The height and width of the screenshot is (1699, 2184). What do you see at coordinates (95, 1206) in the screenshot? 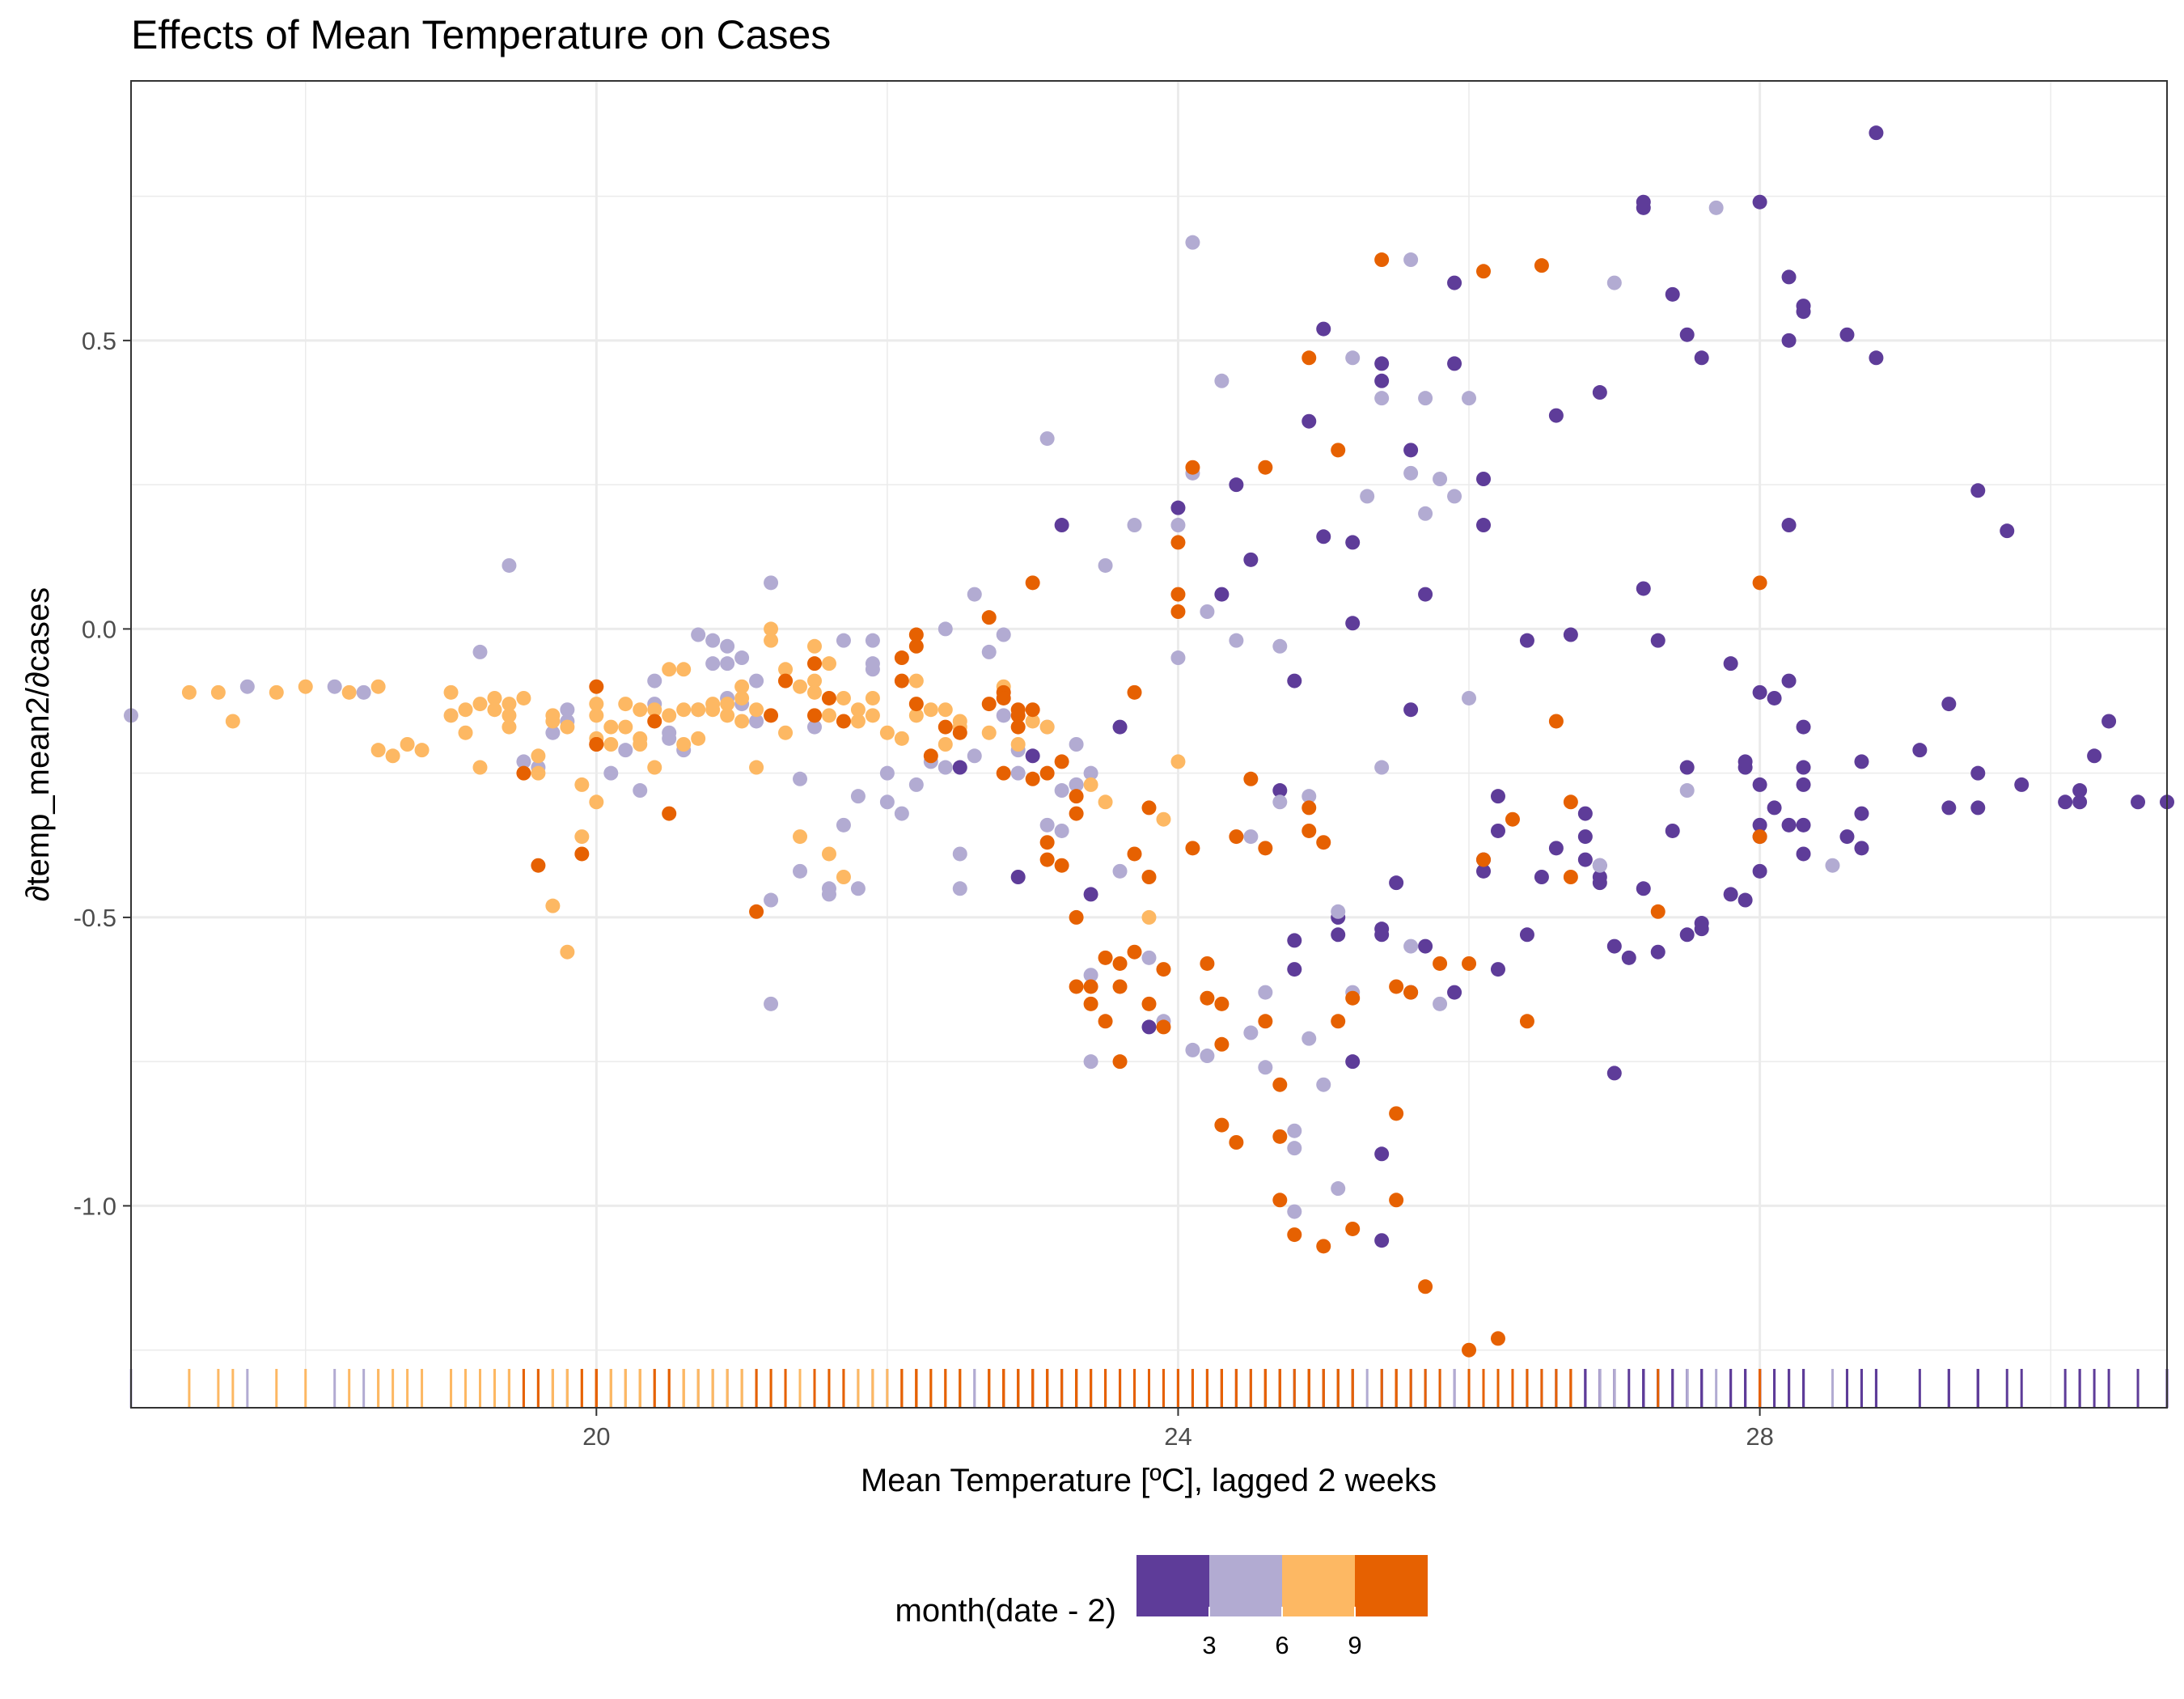
I see `y-tick-label: -1.0` at bounding box center [95, 1206].